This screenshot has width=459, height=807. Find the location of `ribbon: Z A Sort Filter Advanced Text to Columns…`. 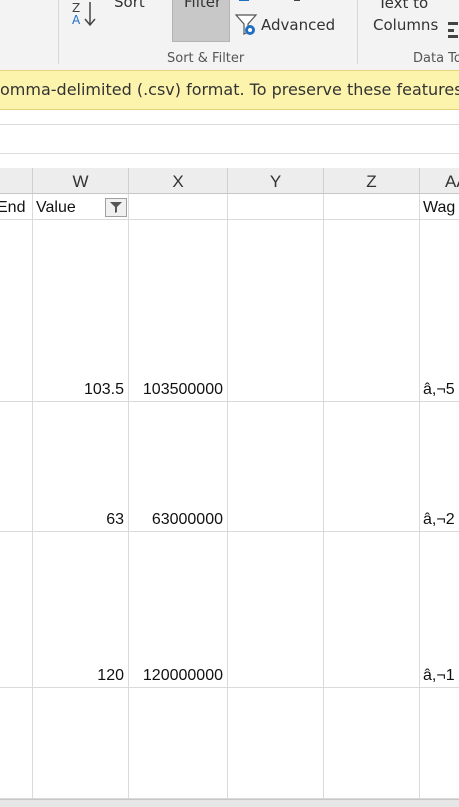

ribbon: Z A Sort Filter Advanced Text to Columns… is located at coordinates (229, 35).